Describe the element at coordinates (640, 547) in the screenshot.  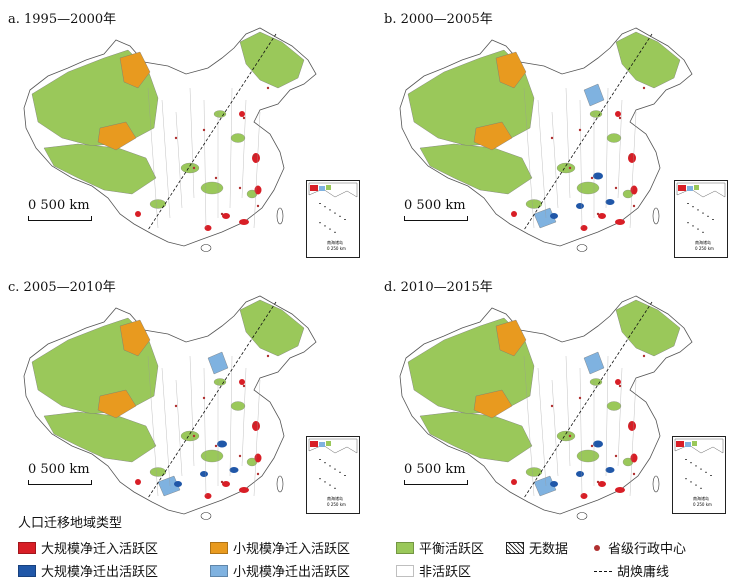
I see `legend-item-capital: 省级行政中心` at that location.